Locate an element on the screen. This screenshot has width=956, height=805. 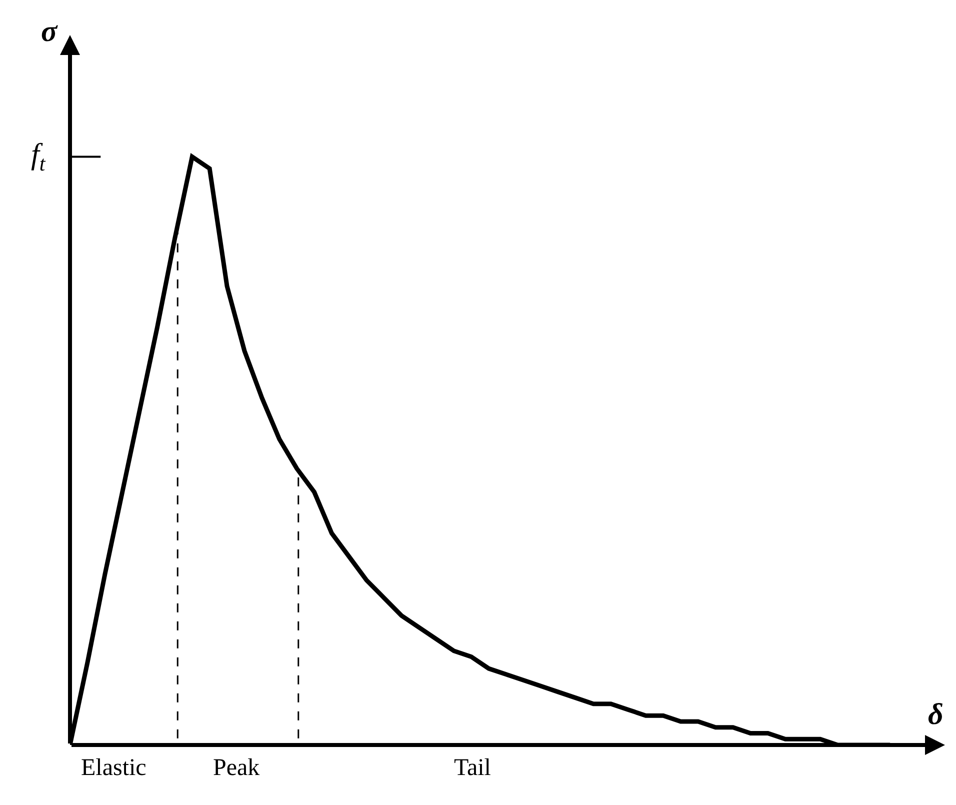
ref-line-label: f$_{t}$ is located at coordinates (38, 157).